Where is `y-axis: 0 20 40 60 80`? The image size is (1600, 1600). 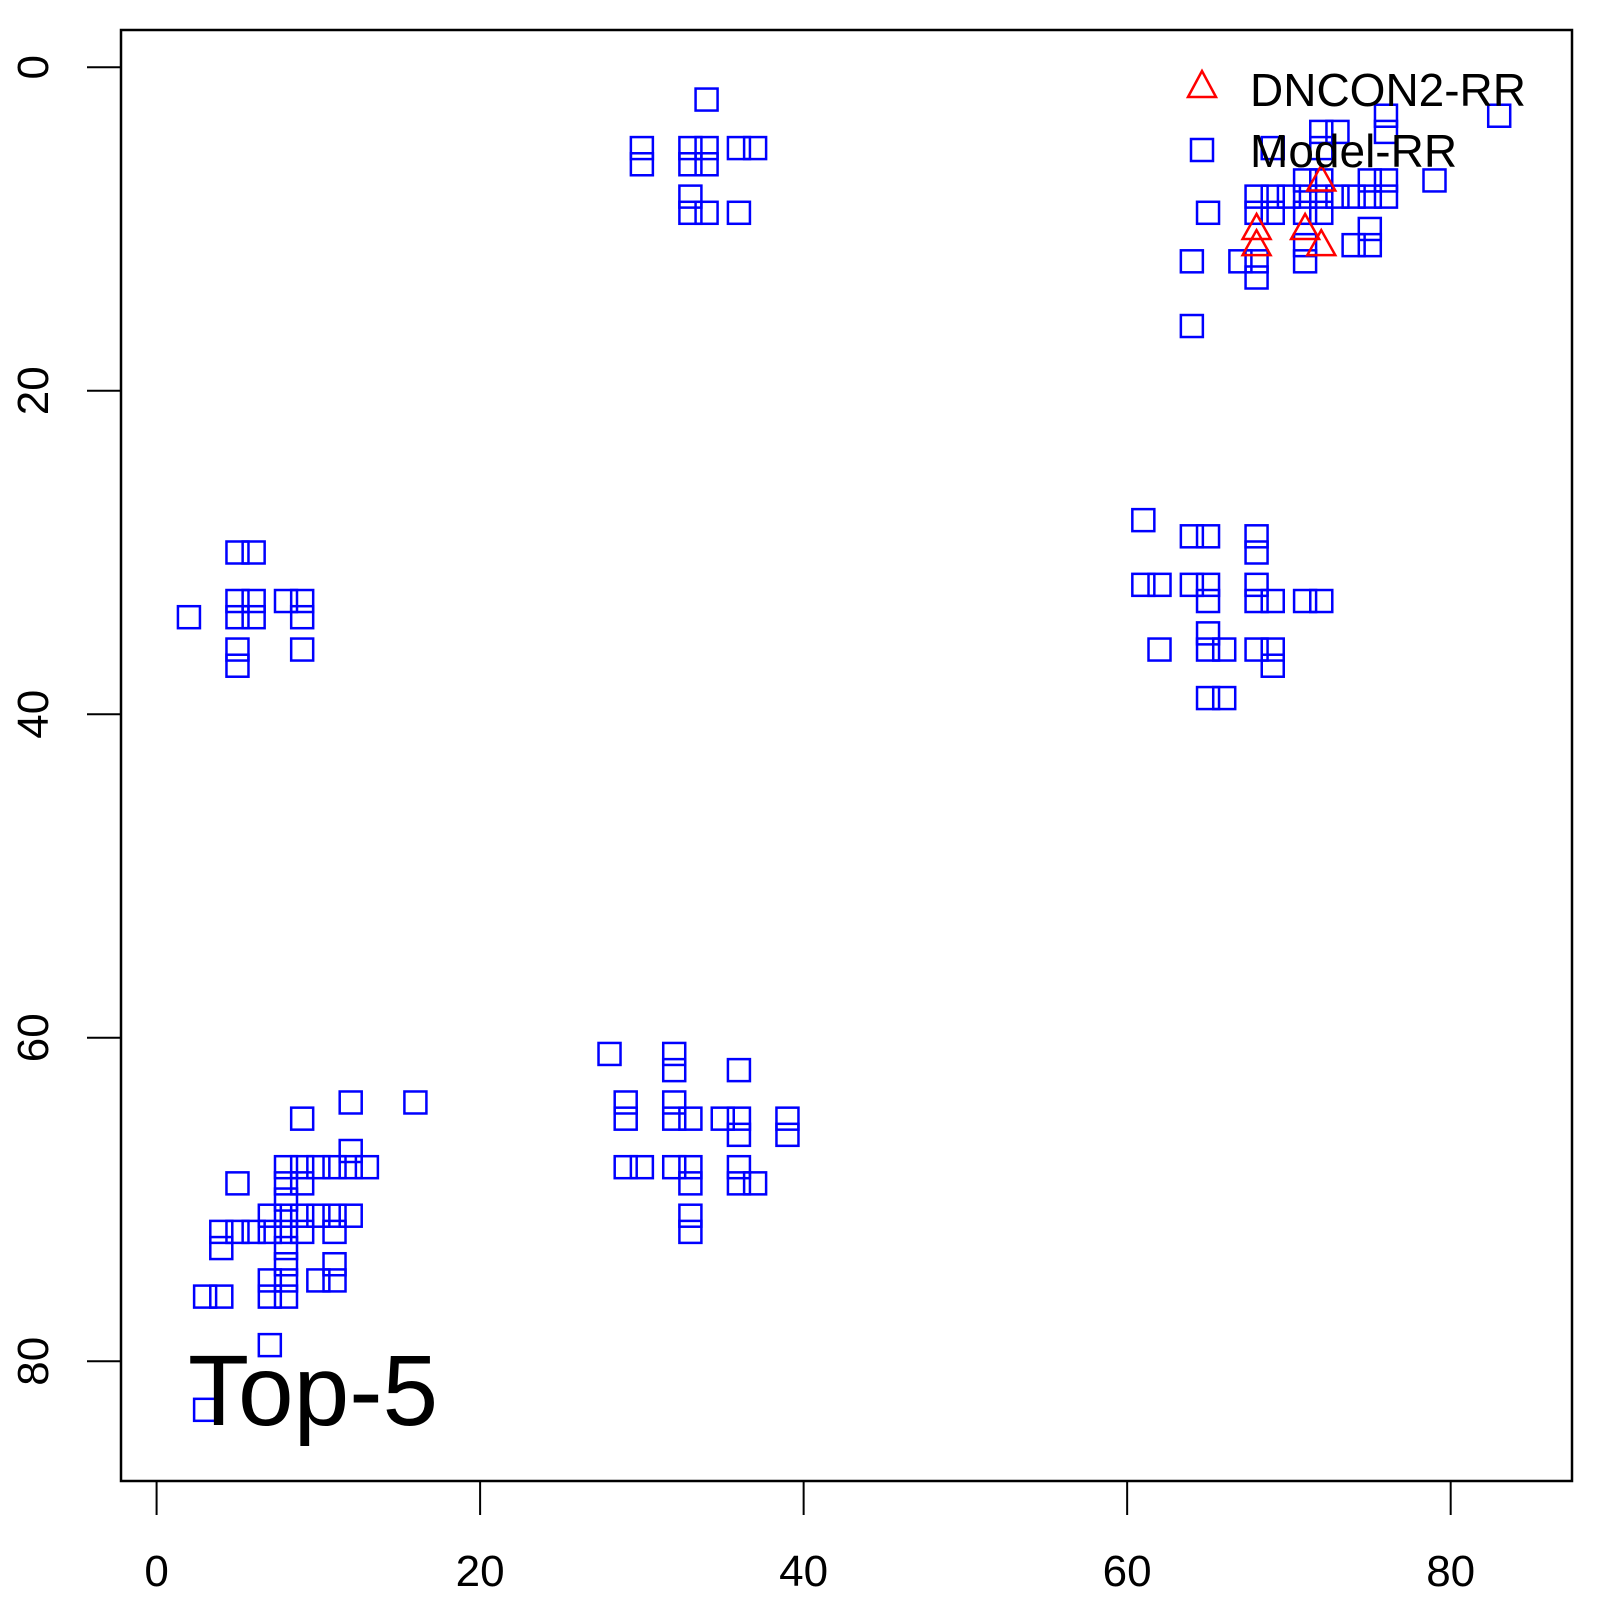 y-axis: 0 20 40 60 80 is located at coordinates (65, 720).